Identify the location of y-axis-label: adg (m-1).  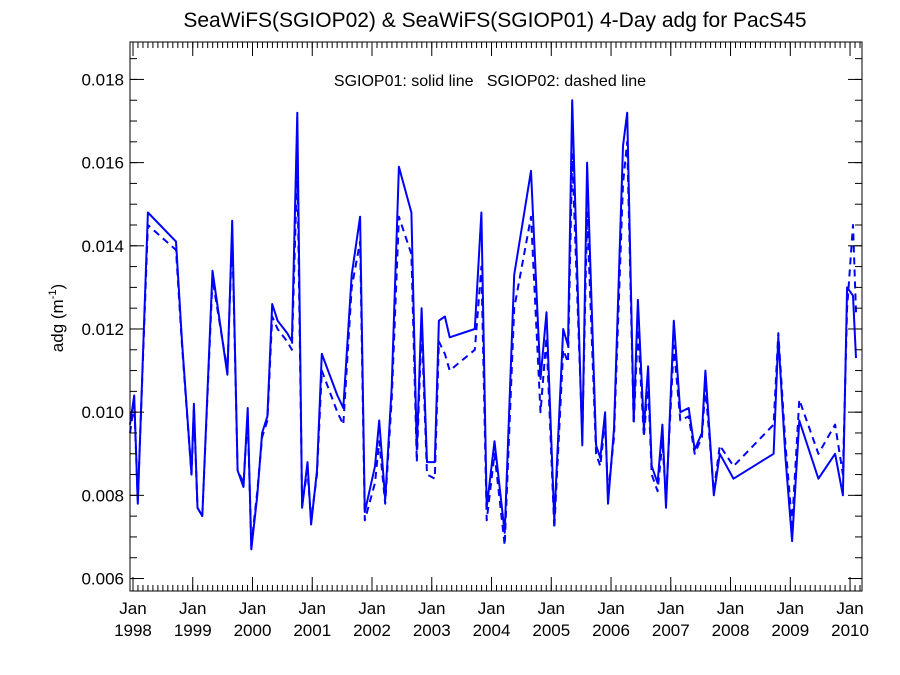
(57, 318).